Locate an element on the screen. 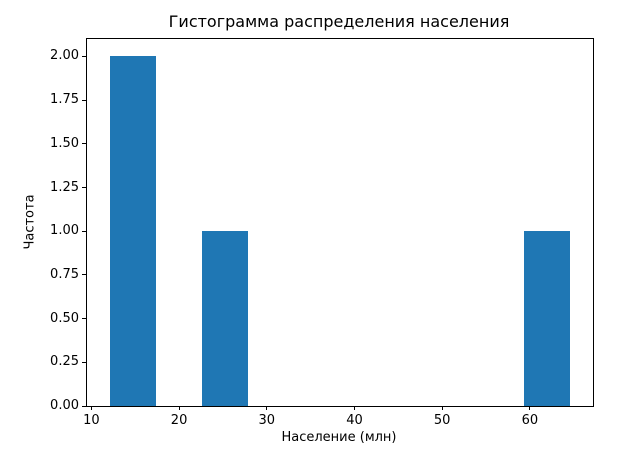  x-tick-label: 30 is located at coordinates (267, 420).